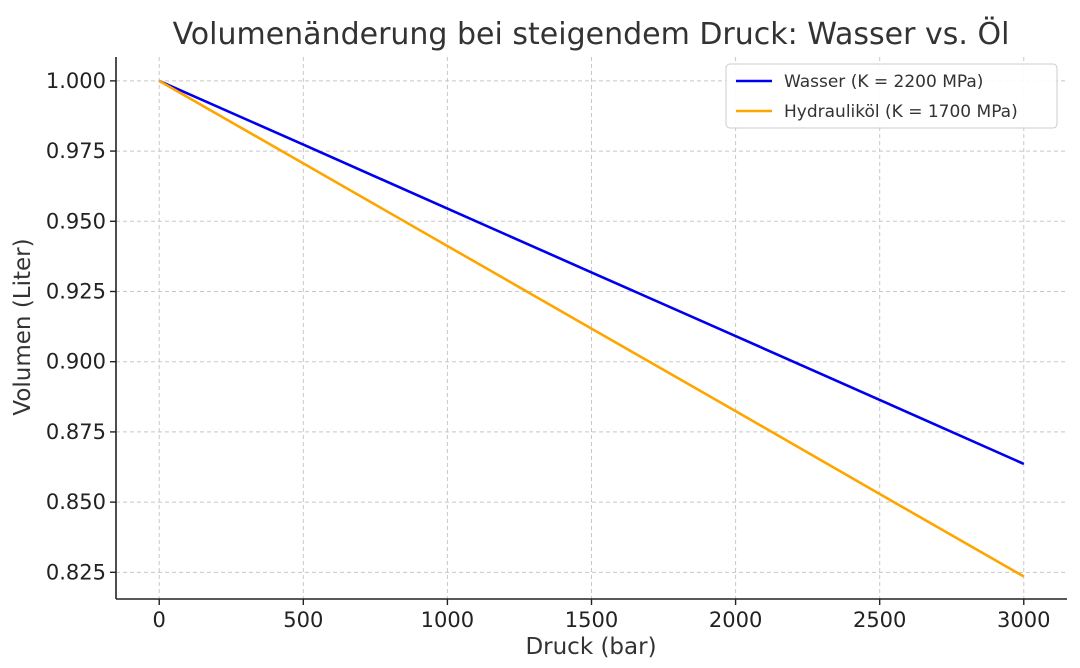  What do you see at coordinates (76, 221) in the screenshot?
I see `y-tick-label: 0.950` at bounding box center [76, 221].